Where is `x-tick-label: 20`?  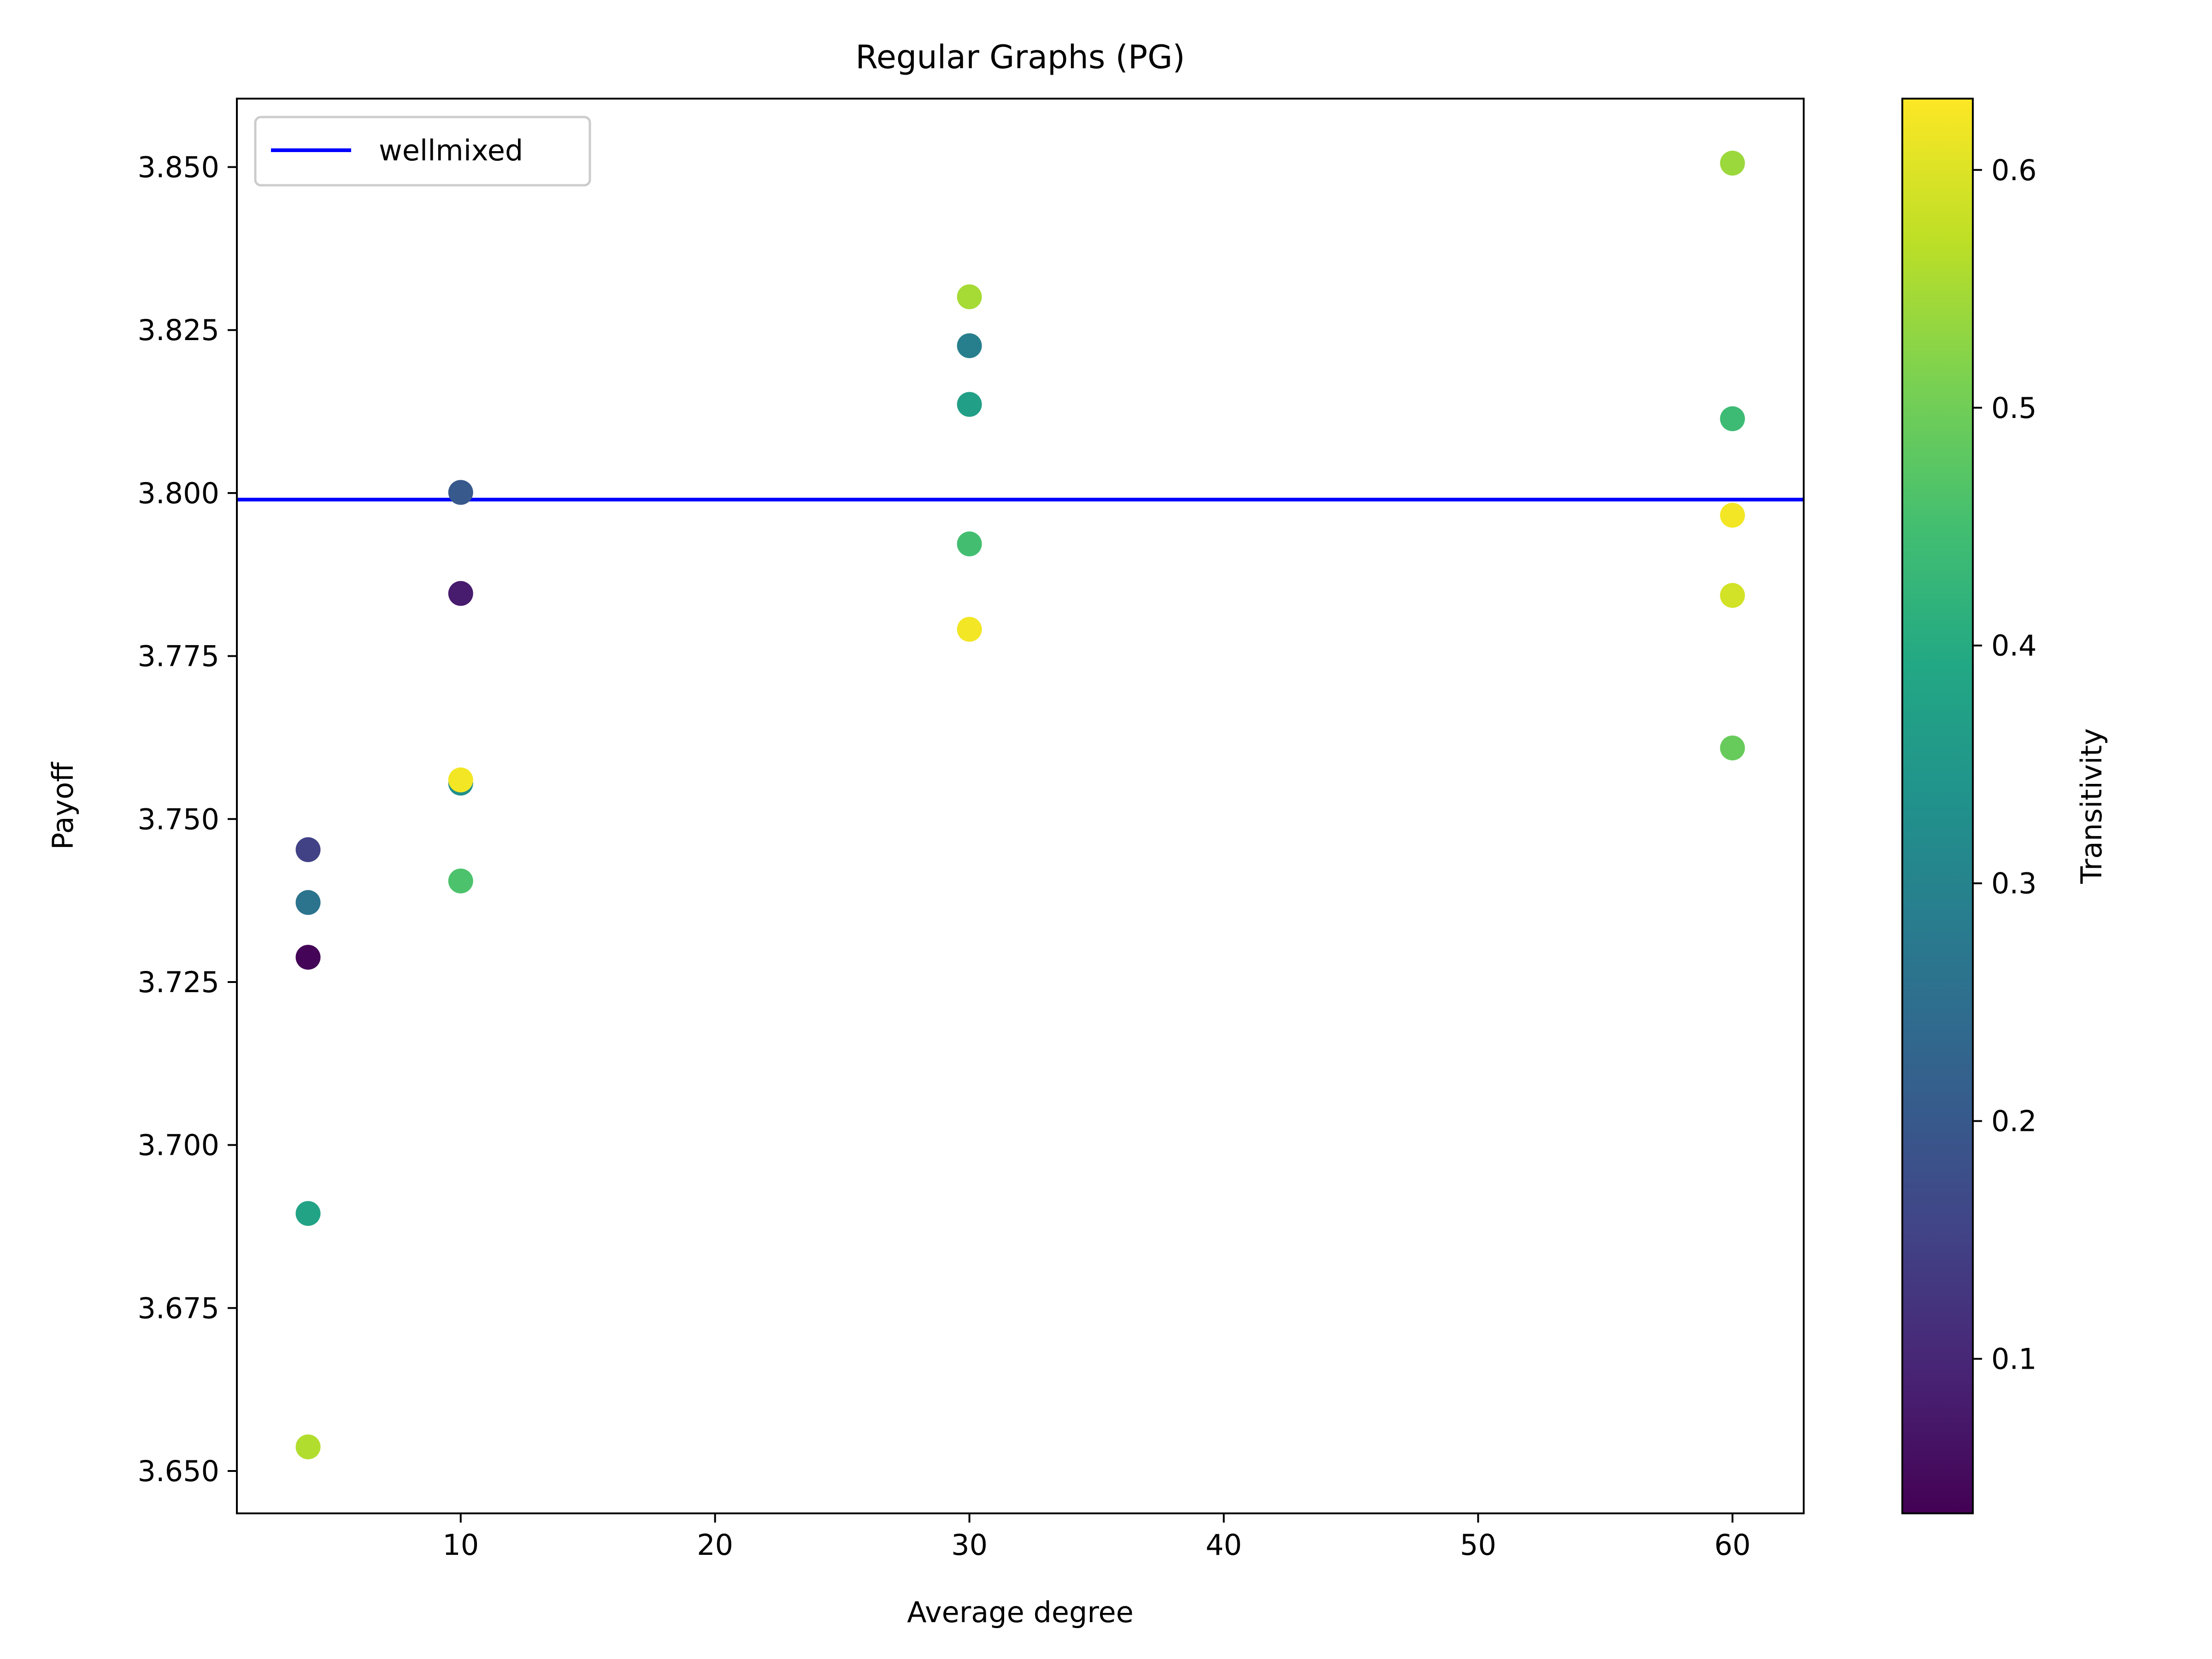 x-tick-label: 20 is located at coordinates (715, 1545).